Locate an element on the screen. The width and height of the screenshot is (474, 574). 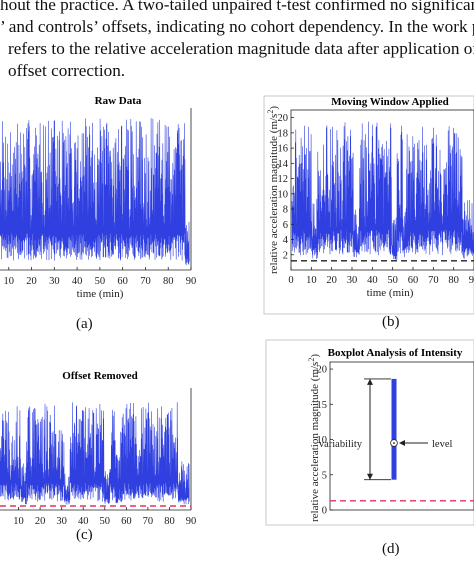
y-tick-label: 14 is located at coordinates (283, 164).